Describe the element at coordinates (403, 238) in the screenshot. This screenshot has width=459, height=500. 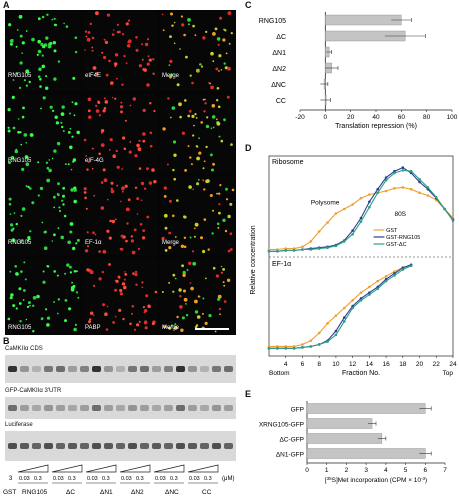
I see `d-legend-label: GST-RNG105` at that location.